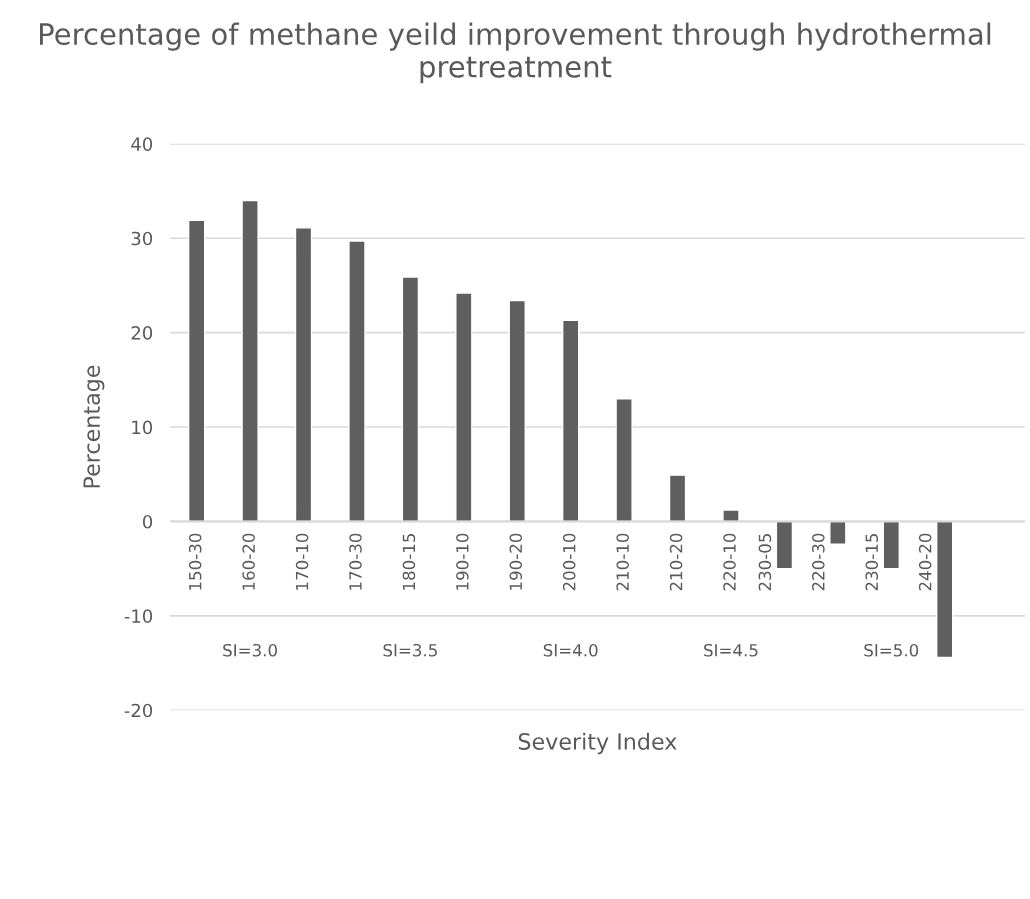  Describe the element at coordinates (248, 561) in the screenshot. I see `x-tick-label: 160-20` at that location.